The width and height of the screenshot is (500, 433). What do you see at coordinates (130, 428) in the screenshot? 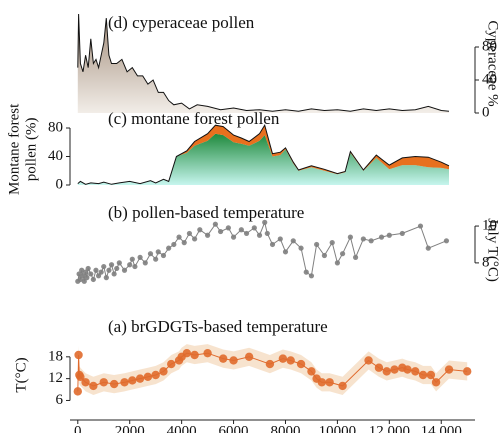
I see `x-tick-label: 2000` at bounding box center [130, 428].